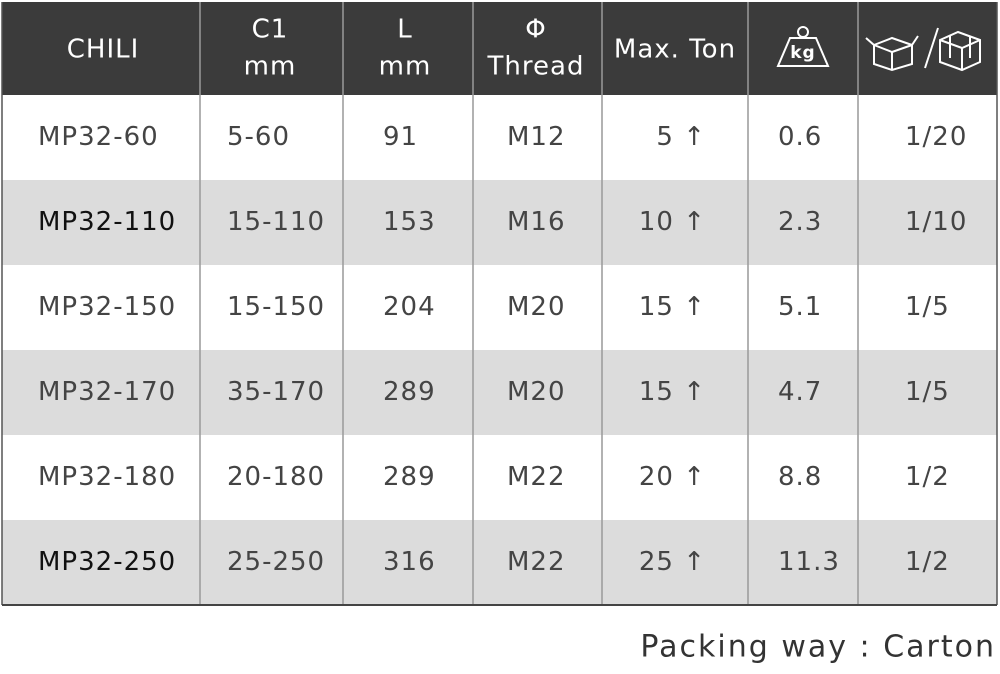 The height and width of the screenshot is (674, 1000). Describe the element at coordinates (681, 137) in the screenshot. I see `cell: 5 ↑` at that location.